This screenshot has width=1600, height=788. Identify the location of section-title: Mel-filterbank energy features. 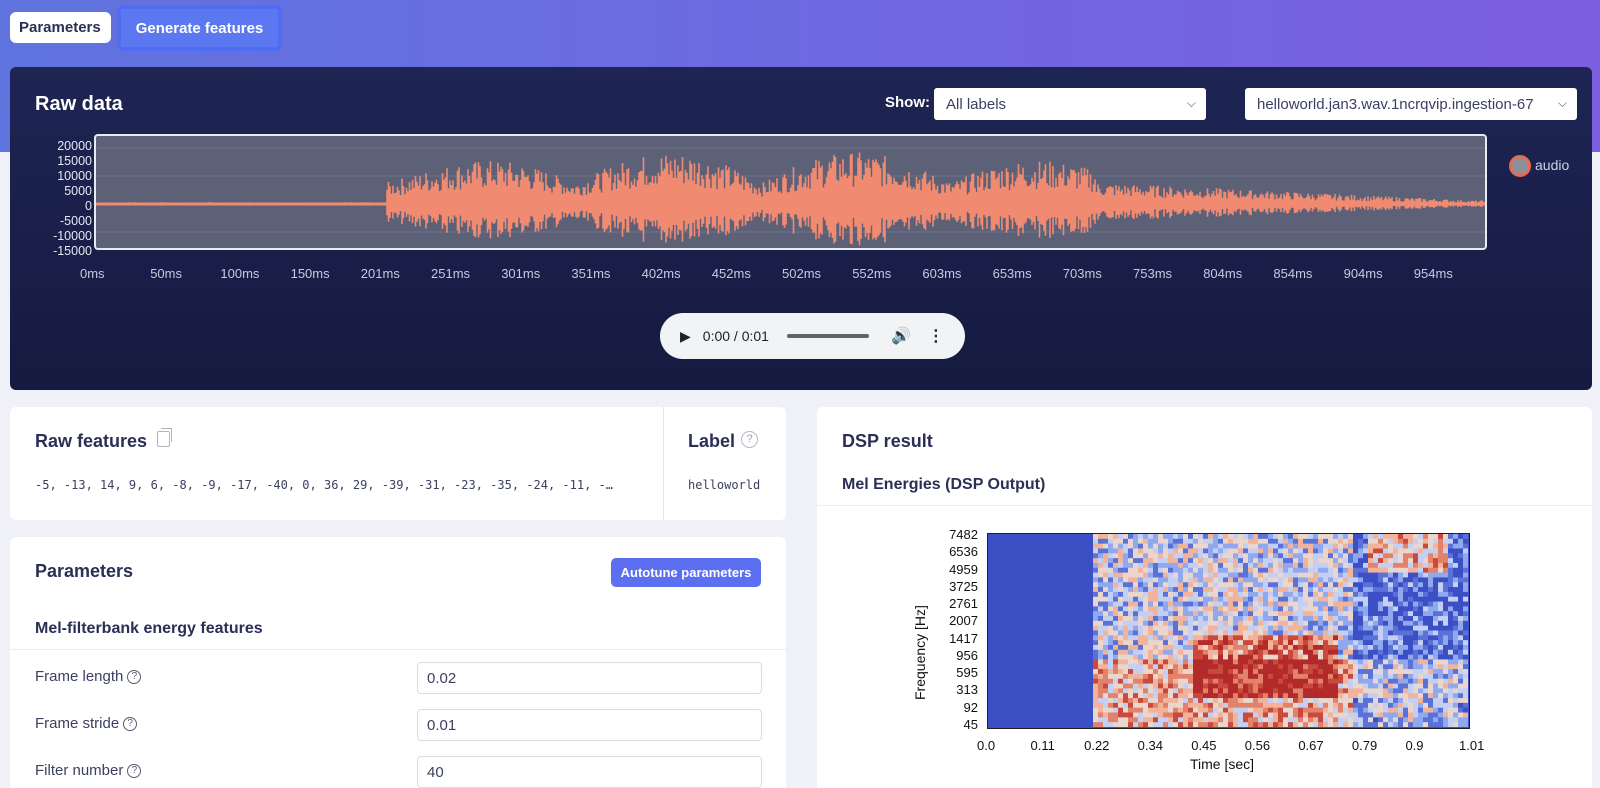
(149, 628).